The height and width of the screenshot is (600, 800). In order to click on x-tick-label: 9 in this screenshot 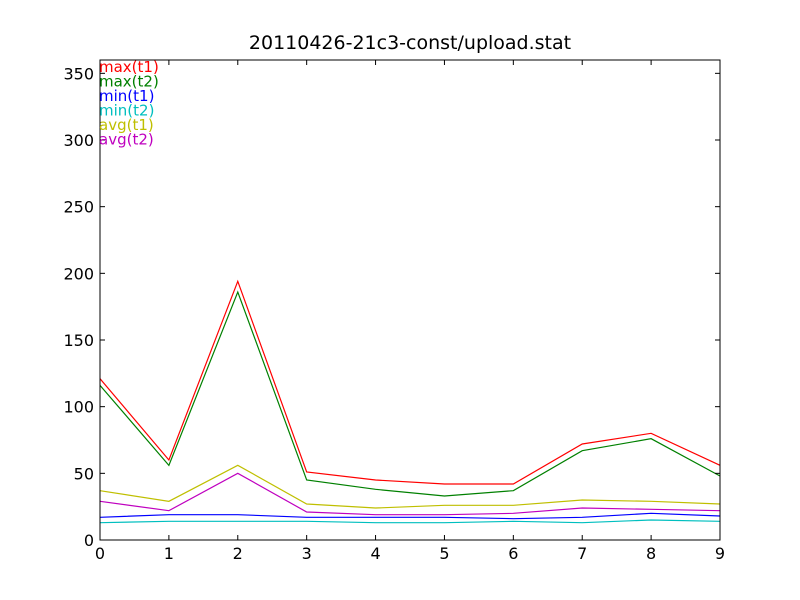, I will do `click(720, 553)`.